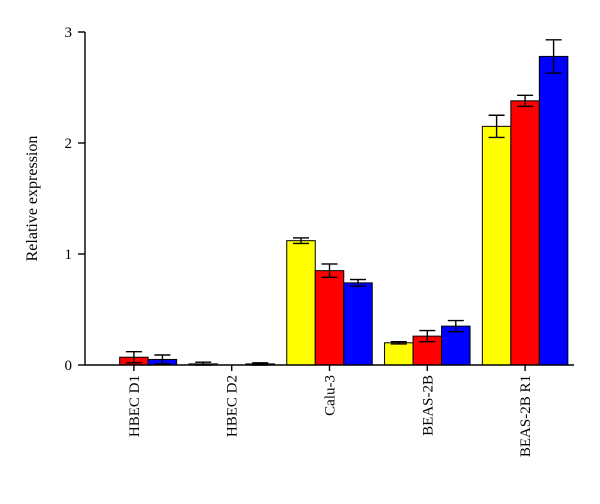 This screenshot has height=504, width=600. What do you see at coordinates (133, 357) in the screenshot?
I see `error-bar-2-hbec-d1` at bounding box center [133, 357].